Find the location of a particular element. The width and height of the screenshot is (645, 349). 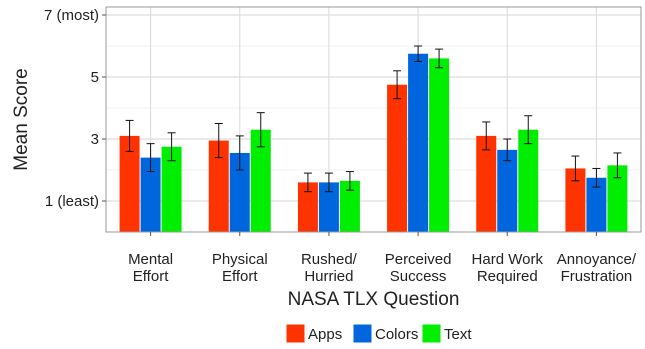

x-tick-label: Mental is located at coordinates (150, 259).